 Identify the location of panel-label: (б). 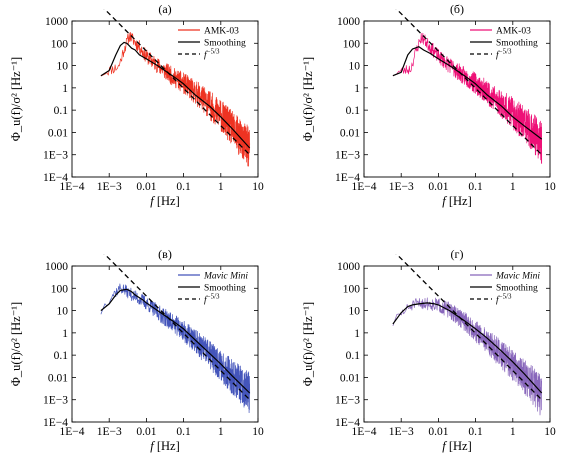
(457, 9).